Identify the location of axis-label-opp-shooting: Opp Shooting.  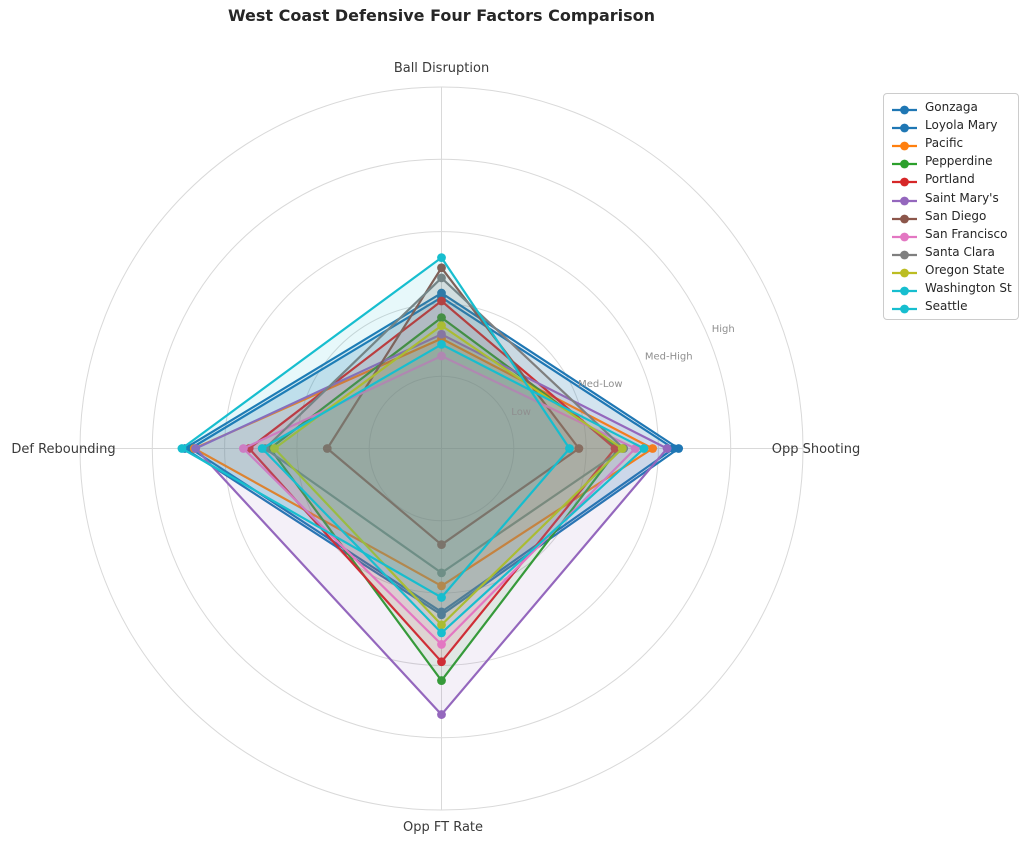
(816, 449).